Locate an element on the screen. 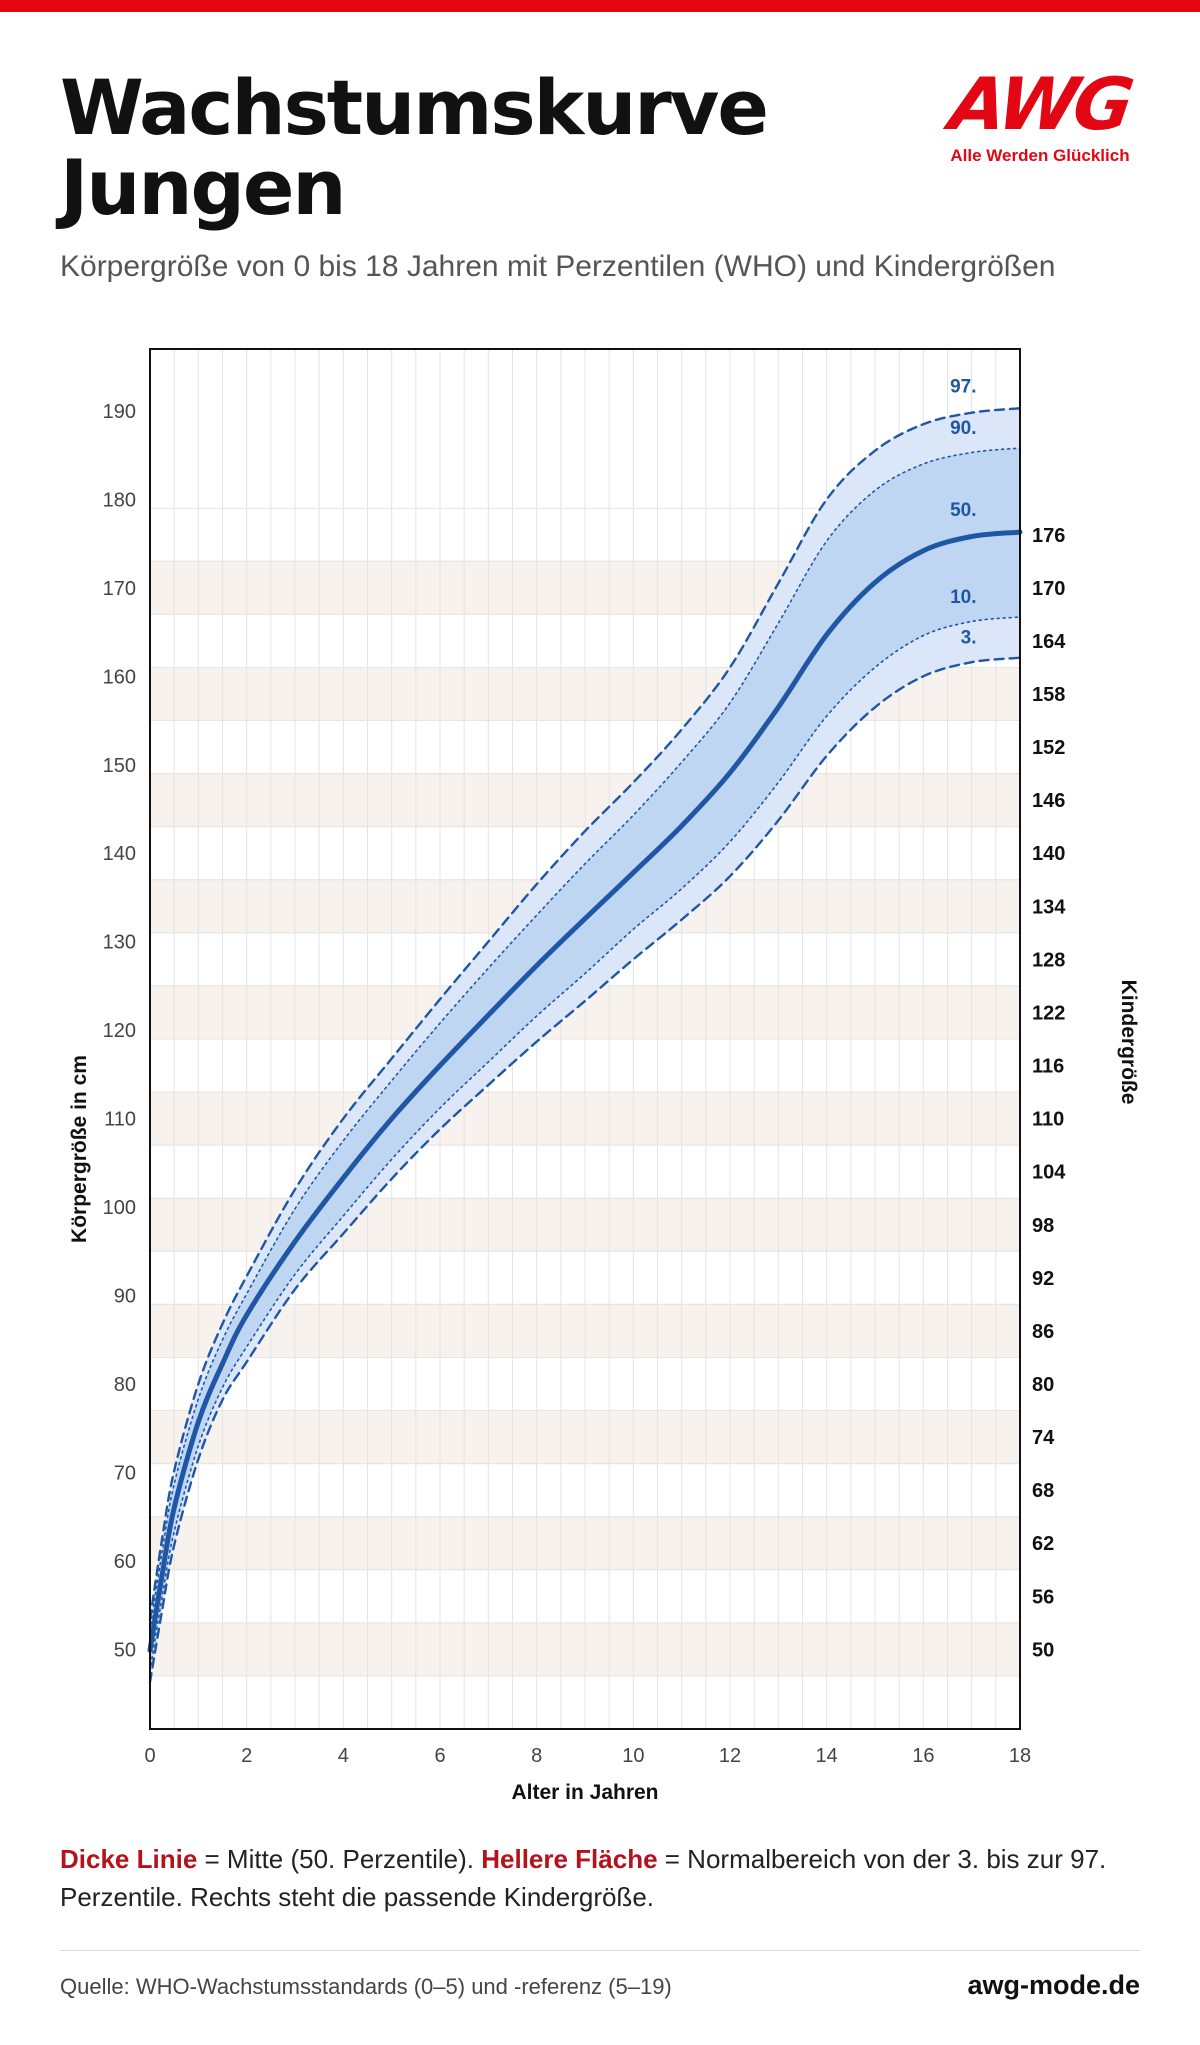  x-tick-label: 18 is located at coordinates (1020, 1756).